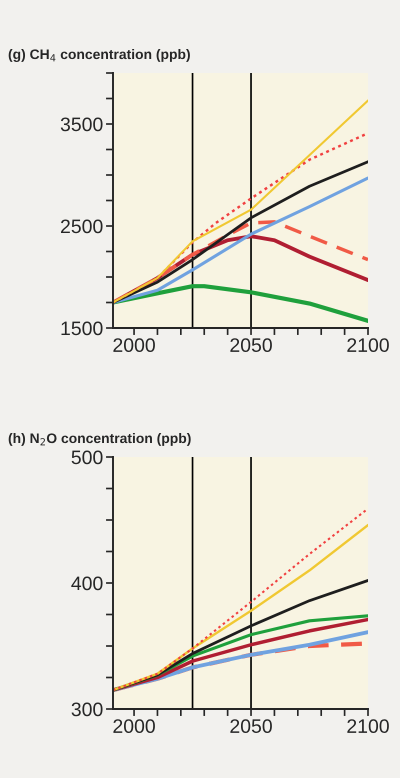 The height and width of the screenshot is (778, 400). What do you see at coordinates (82, 328) in the screenshot?
I see `y-tick-label: 1500` at bounding box center [82, 328].